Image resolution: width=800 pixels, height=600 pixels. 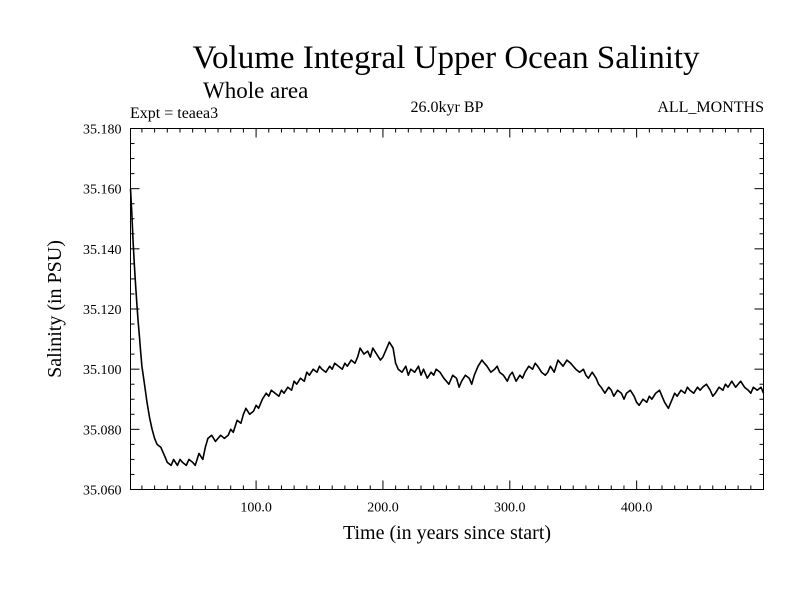 I want to click on y-tick-label: 35.060, so click(x=102, y=491).